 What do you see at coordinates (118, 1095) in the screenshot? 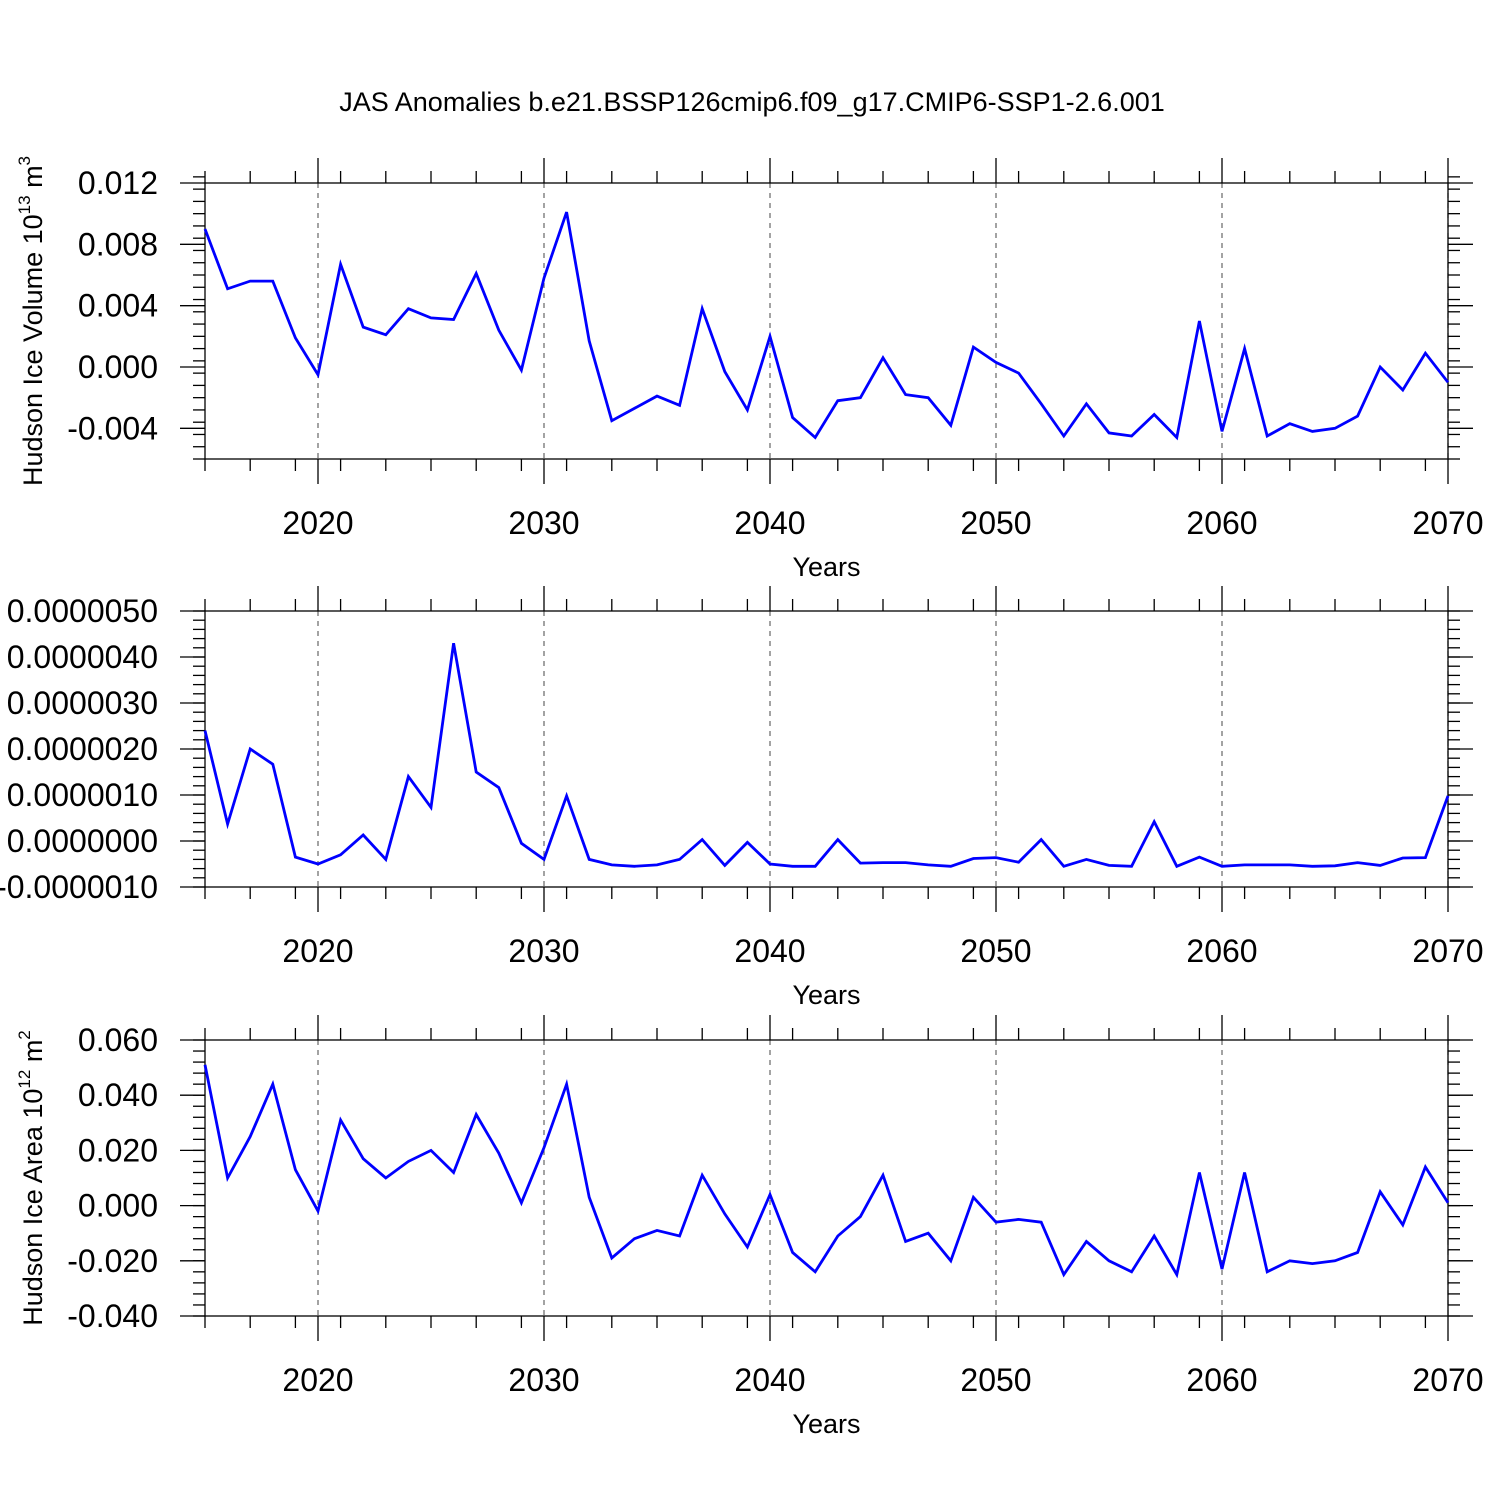
I see `y-tick-label: 0.040` at bounding box center [118, 1095].